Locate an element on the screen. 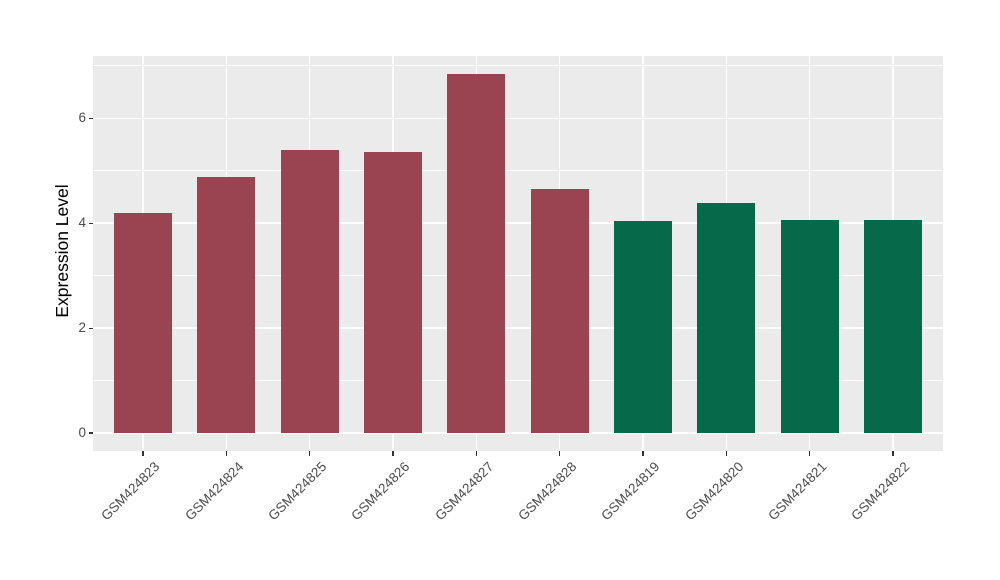 This screenshot has width=1000, height=580. y-tick-label: 2 is located at coordinates (82, 328).